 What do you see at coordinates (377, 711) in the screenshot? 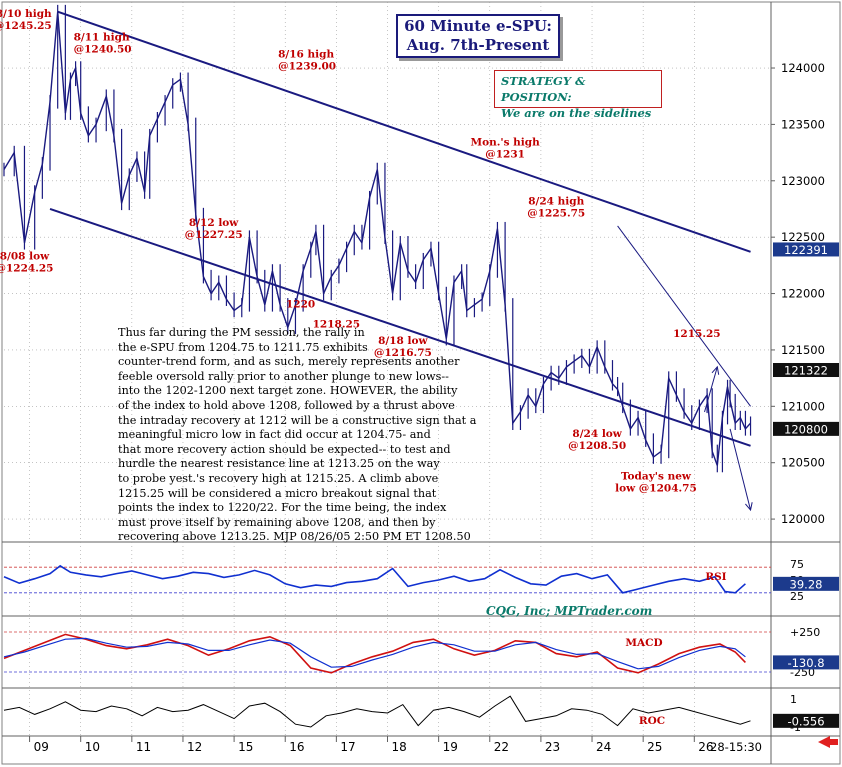
I see `roc-line` at bounding box center [377, 711].